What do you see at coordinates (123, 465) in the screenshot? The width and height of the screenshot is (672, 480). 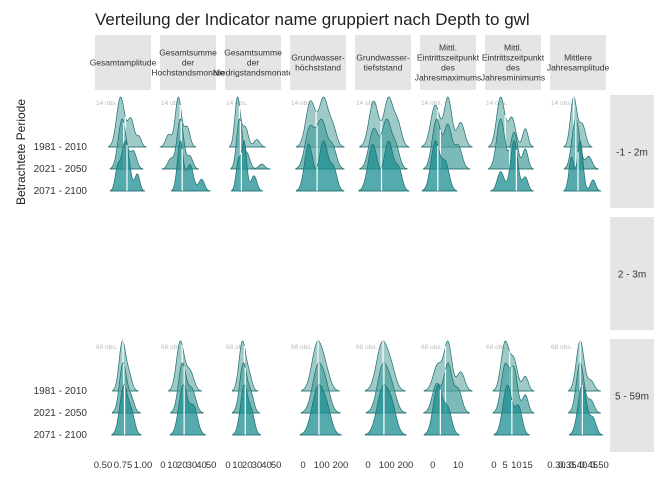 I see `x-tick-label: 0.75` at bounding box center [123, 465].